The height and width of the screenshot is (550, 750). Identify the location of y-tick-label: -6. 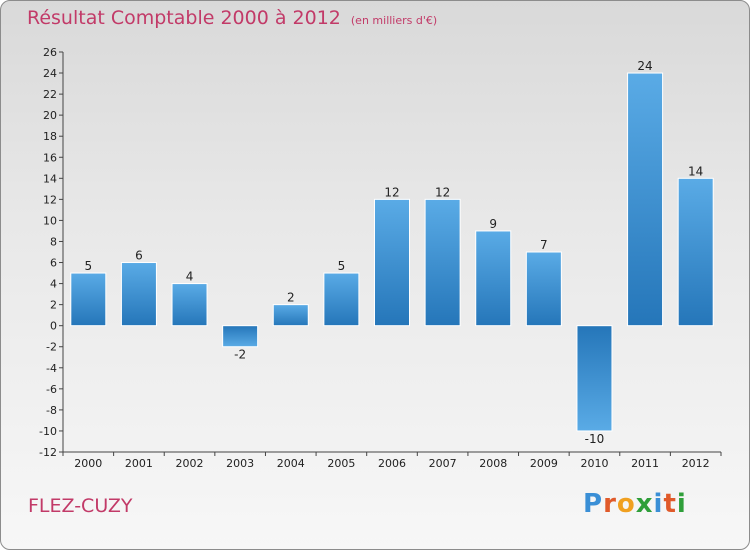
(51, 389).